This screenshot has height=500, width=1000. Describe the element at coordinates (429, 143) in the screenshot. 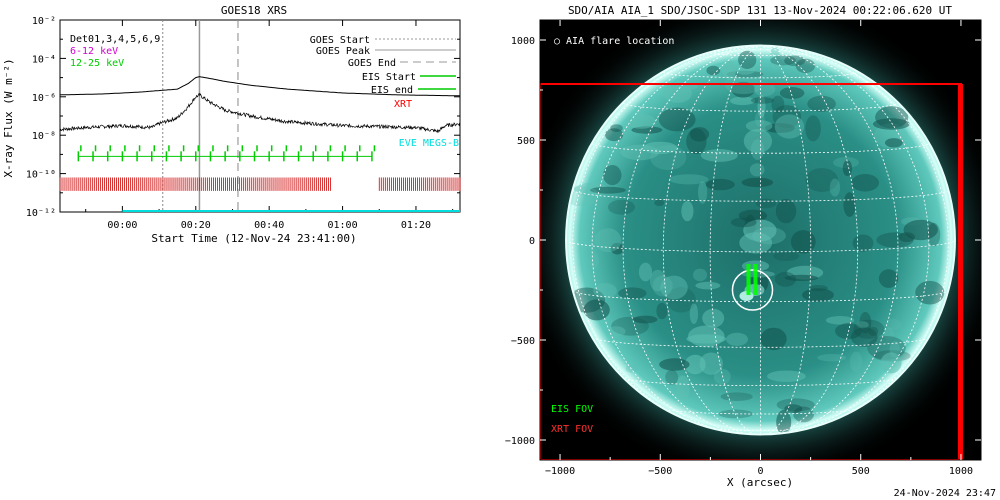

I see `legend-label: EVE MEGS-B` at that location.